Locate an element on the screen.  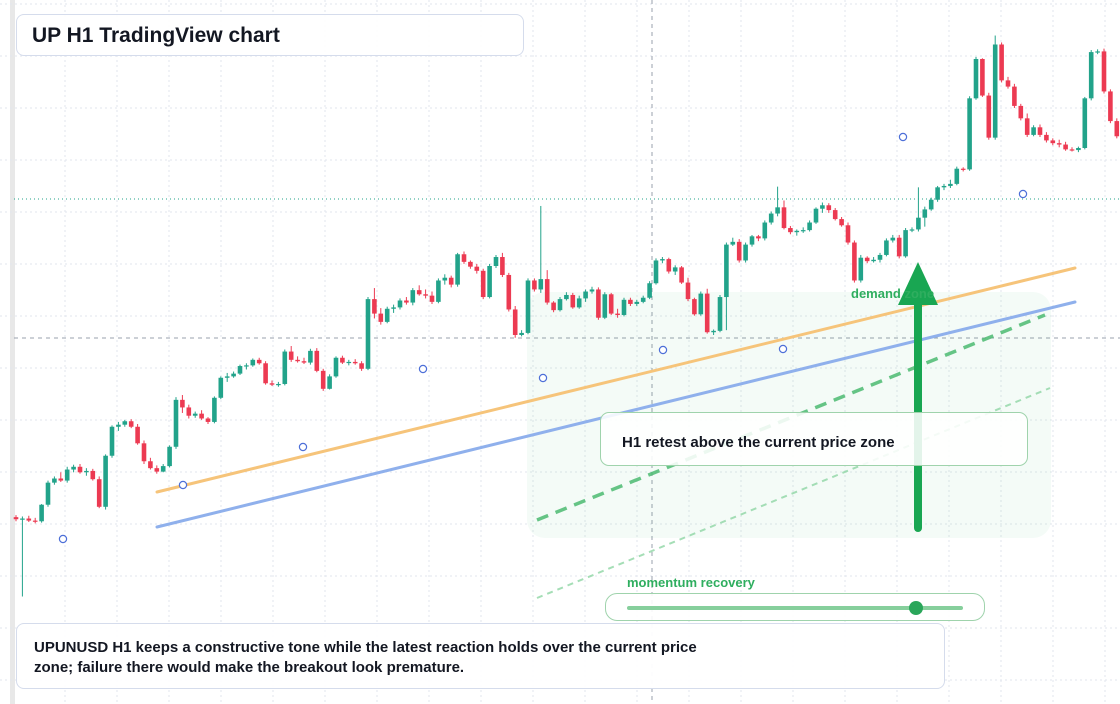
momentum-label: momentum recovery is located at coordinates (691, 582).